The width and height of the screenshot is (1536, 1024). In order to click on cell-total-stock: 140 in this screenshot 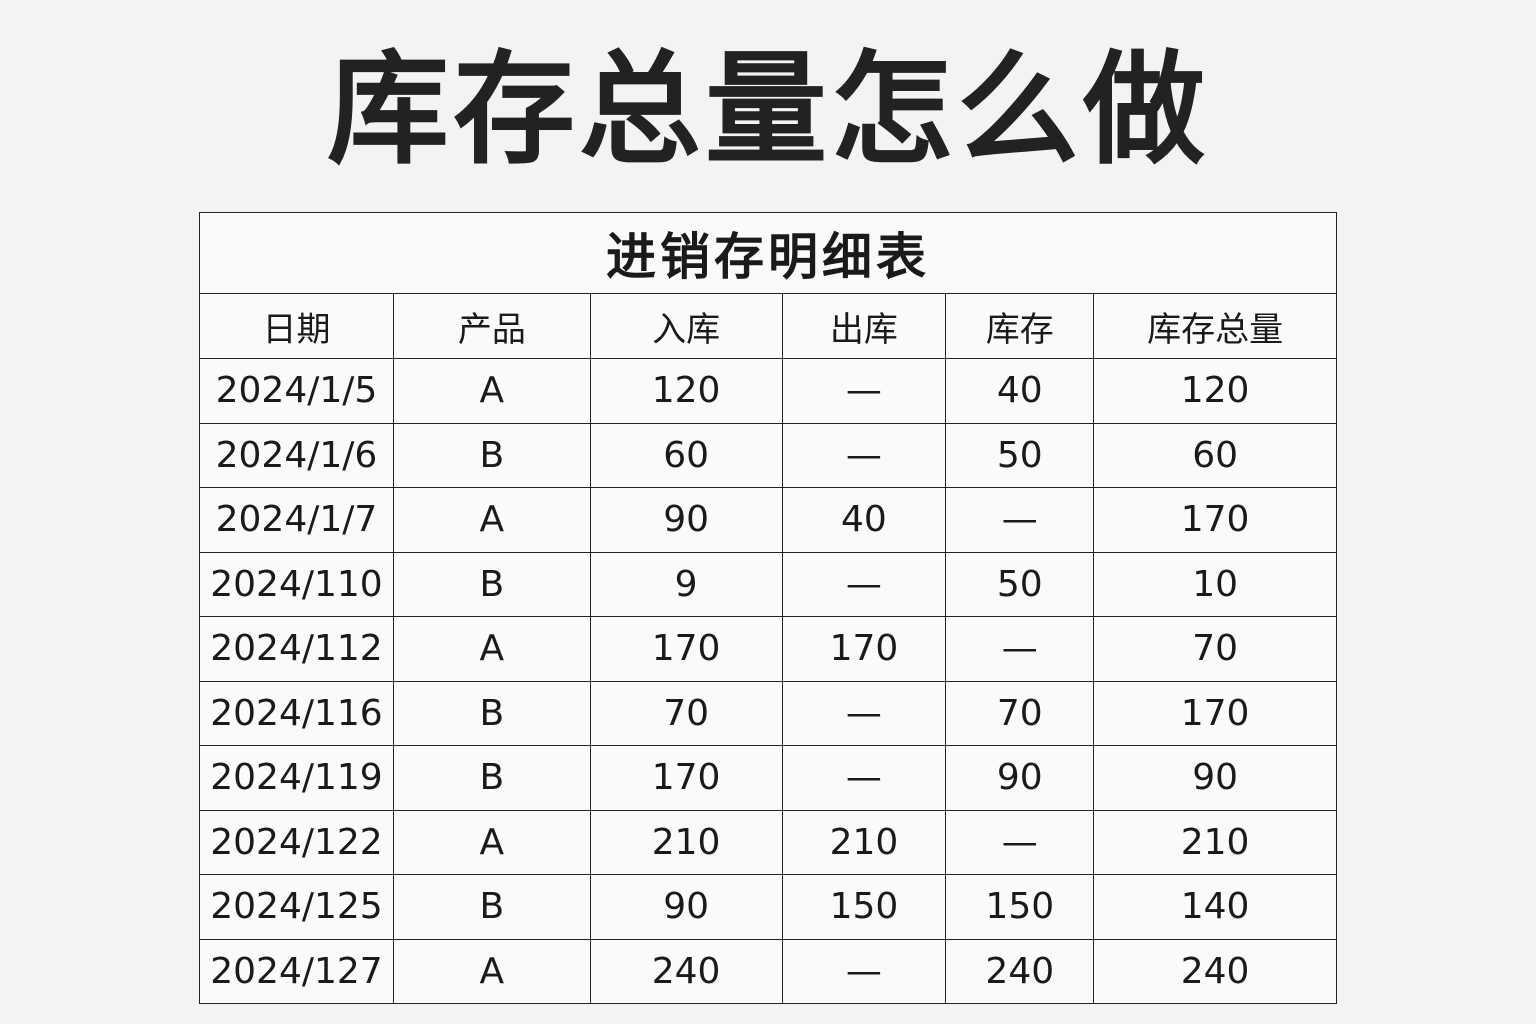, I will do `click(1215, 907)`.